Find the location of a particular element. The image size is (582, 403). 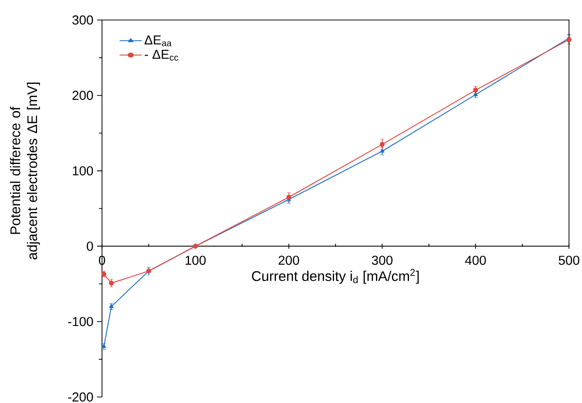

x-tick-label: 300 is located at coordinates (382, 260).